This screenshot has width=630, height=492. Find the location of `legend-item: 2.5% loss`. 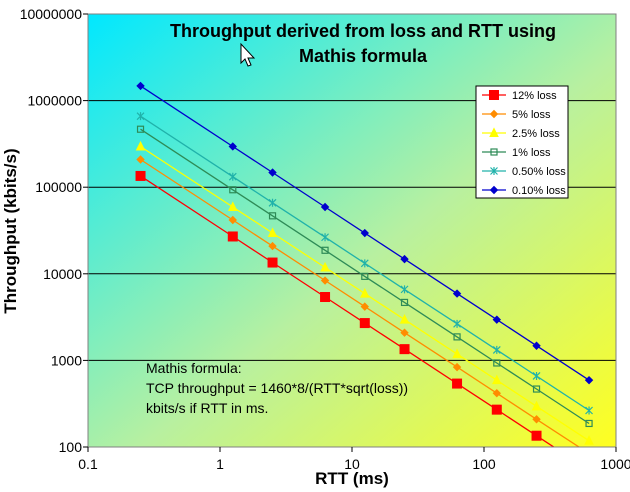

legend-item: 2.5% loss is located at coordinates (521, 133).